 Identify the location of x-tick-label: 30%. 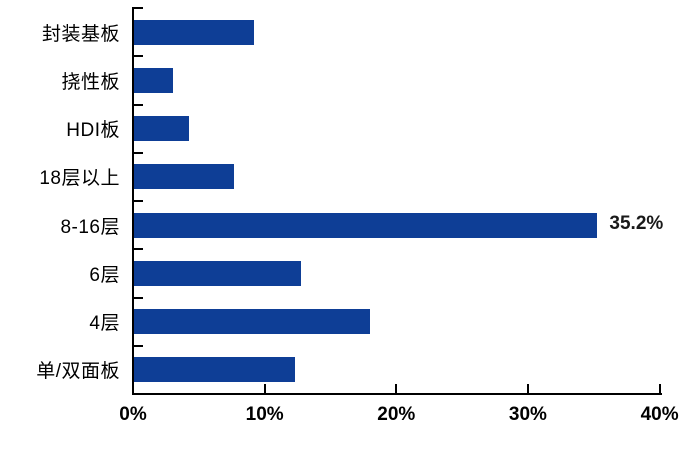
(527, 414).